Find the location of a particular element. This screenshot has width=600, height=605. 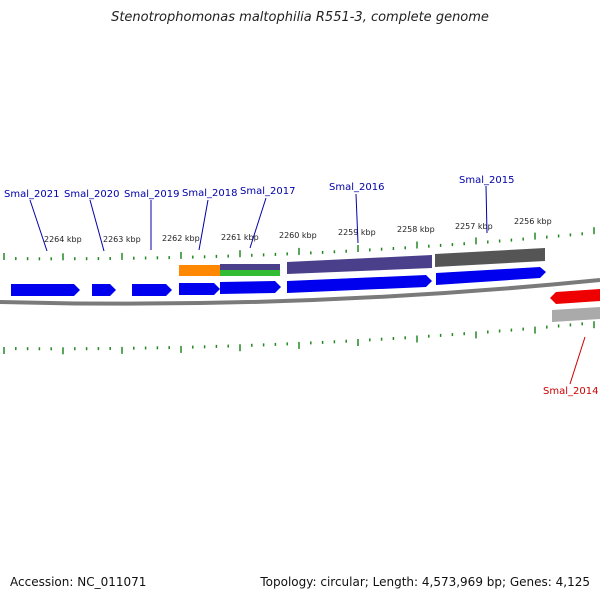

scale-ticks-upper is located at coordinates (299, 244).